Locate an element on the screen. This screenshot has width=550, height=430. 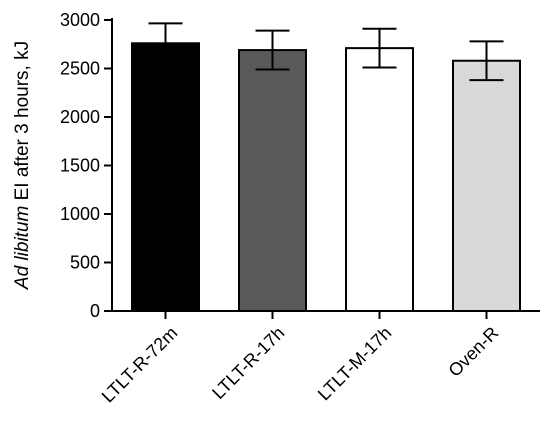
bar-ltlt-r-72m is located at coordinates (165, 177).